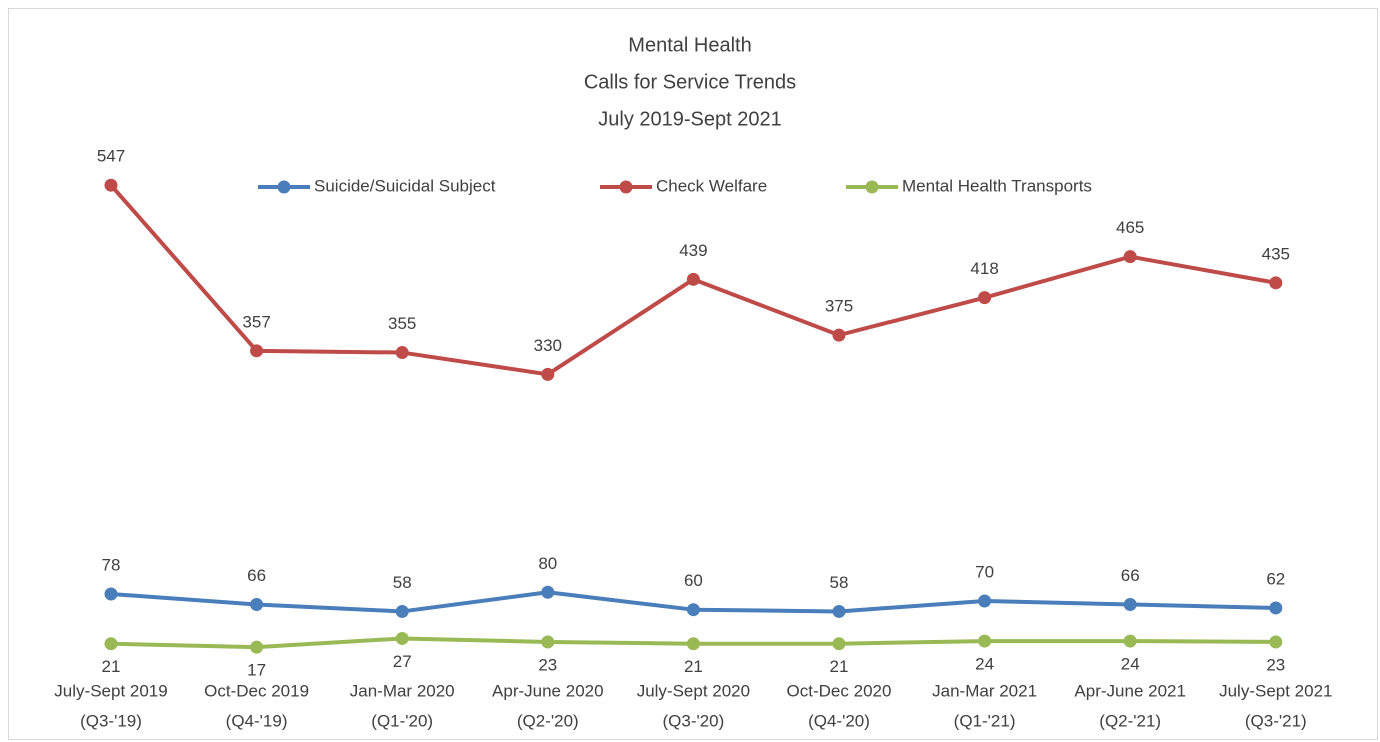 Image resolution: width=1380 pixels, height=742 pixels. What do you see at coordinates (1275, 690) in the screenshot?
I see `x-tick-label: July-Sept 2021` at bounding box center [1275, 690].